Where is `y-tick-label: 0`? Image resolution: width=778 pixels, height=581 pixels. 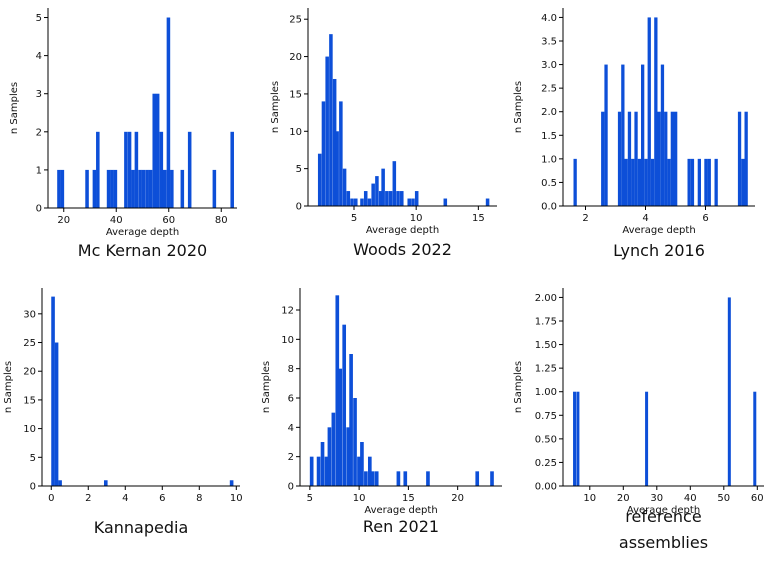 y-tick-label: 0 is located at coordinates (291, 487).